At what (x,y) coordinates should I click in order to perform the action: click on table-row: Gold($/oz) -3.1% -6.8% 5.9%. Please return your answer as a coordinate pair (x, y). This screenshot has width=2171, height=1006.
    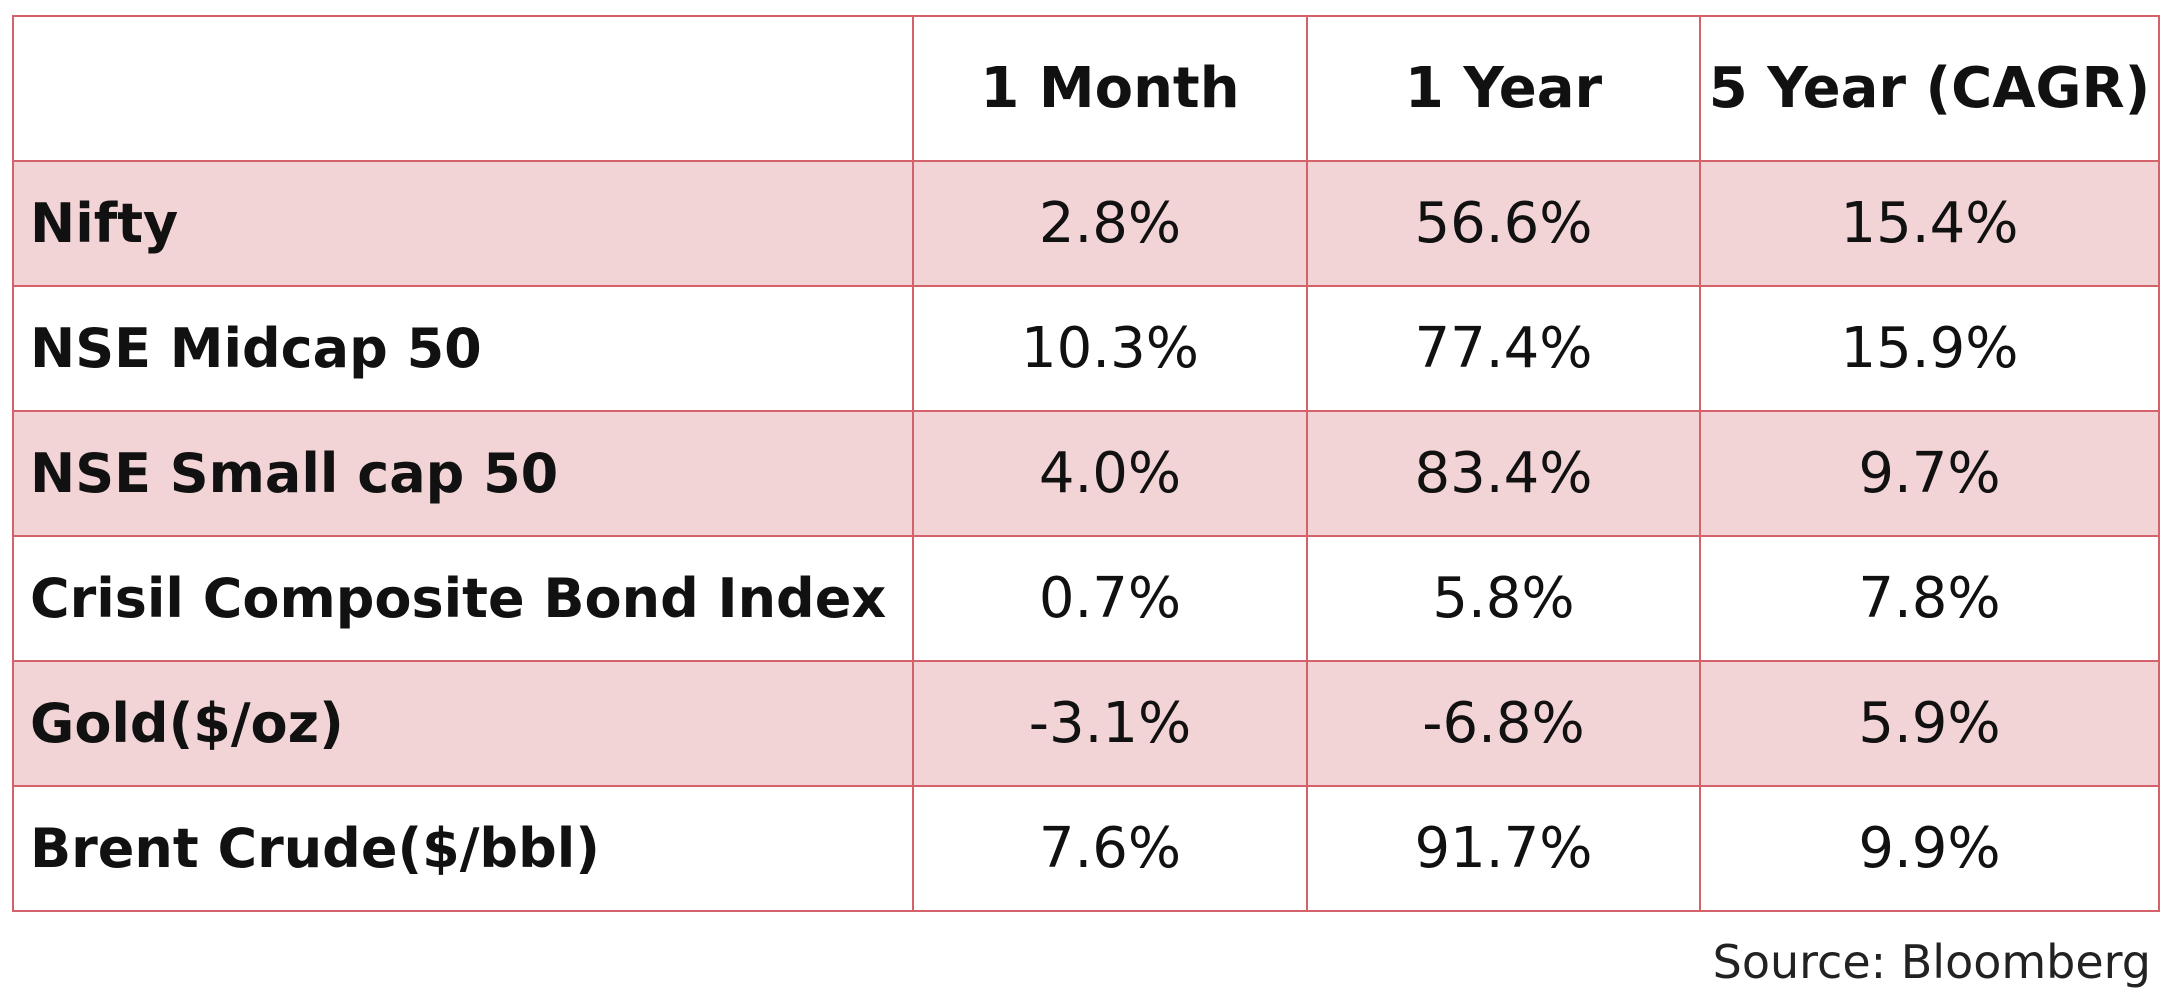
    Looking at the image, I should click on (1086, 723).